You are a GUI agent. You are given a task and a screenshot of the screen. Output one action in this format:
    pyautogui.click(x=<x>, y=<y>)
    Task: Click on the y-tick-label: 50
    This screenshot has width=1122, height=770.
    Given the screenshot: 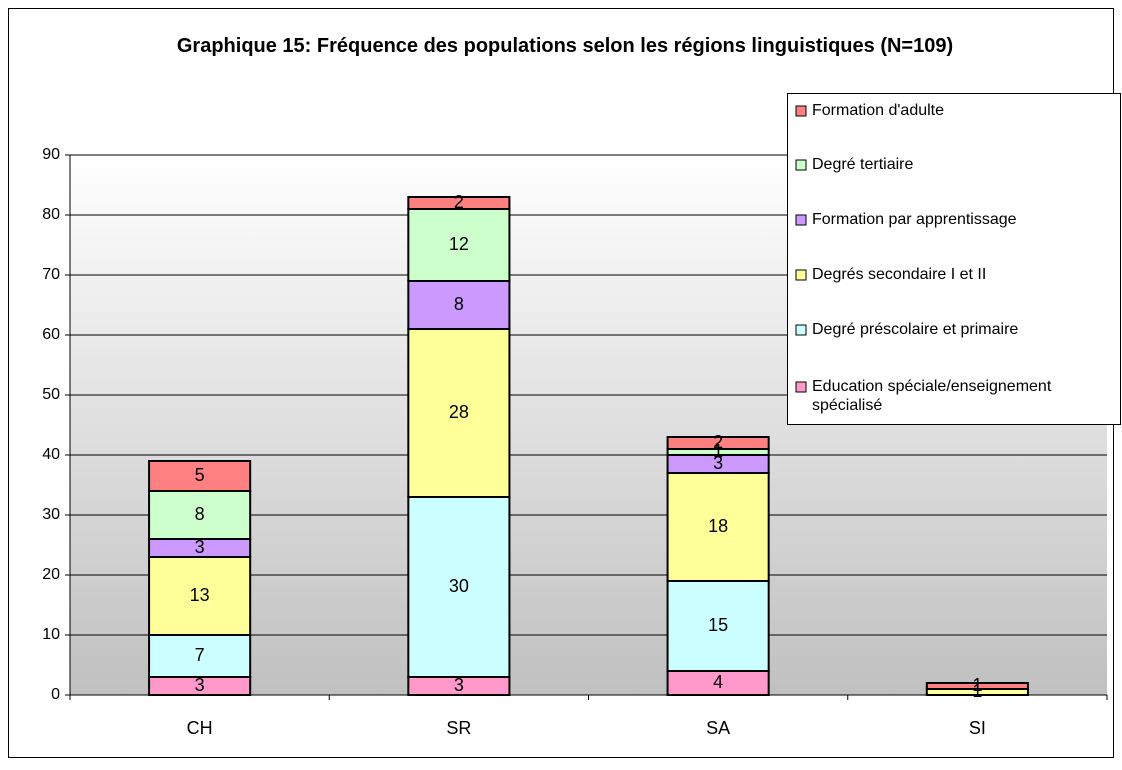 What is the action you would take?
    pyautogui.click(x=51, y=394)
    